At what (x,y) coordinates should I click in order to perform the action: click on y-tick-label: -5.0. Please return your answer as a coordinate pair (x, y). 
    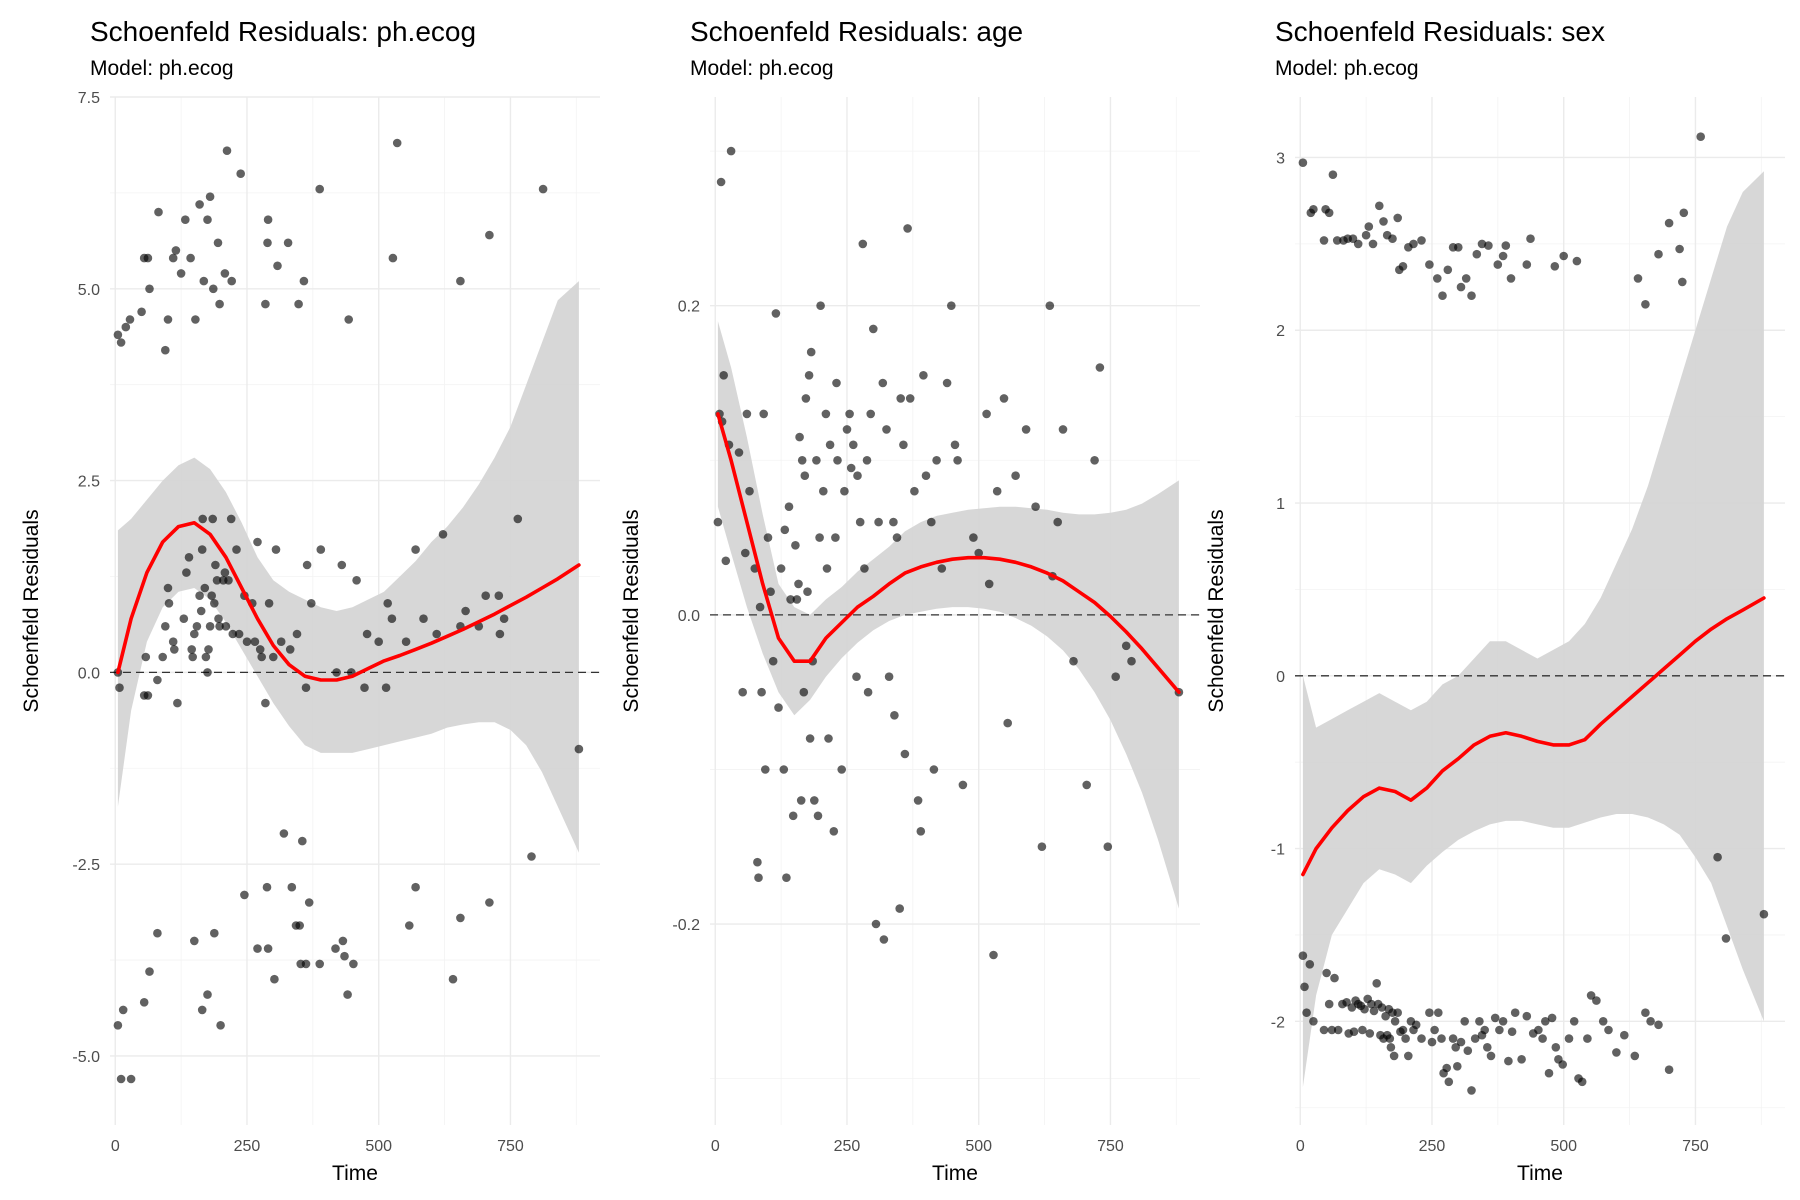
    Looking at the image, I should click on (86, 1057).